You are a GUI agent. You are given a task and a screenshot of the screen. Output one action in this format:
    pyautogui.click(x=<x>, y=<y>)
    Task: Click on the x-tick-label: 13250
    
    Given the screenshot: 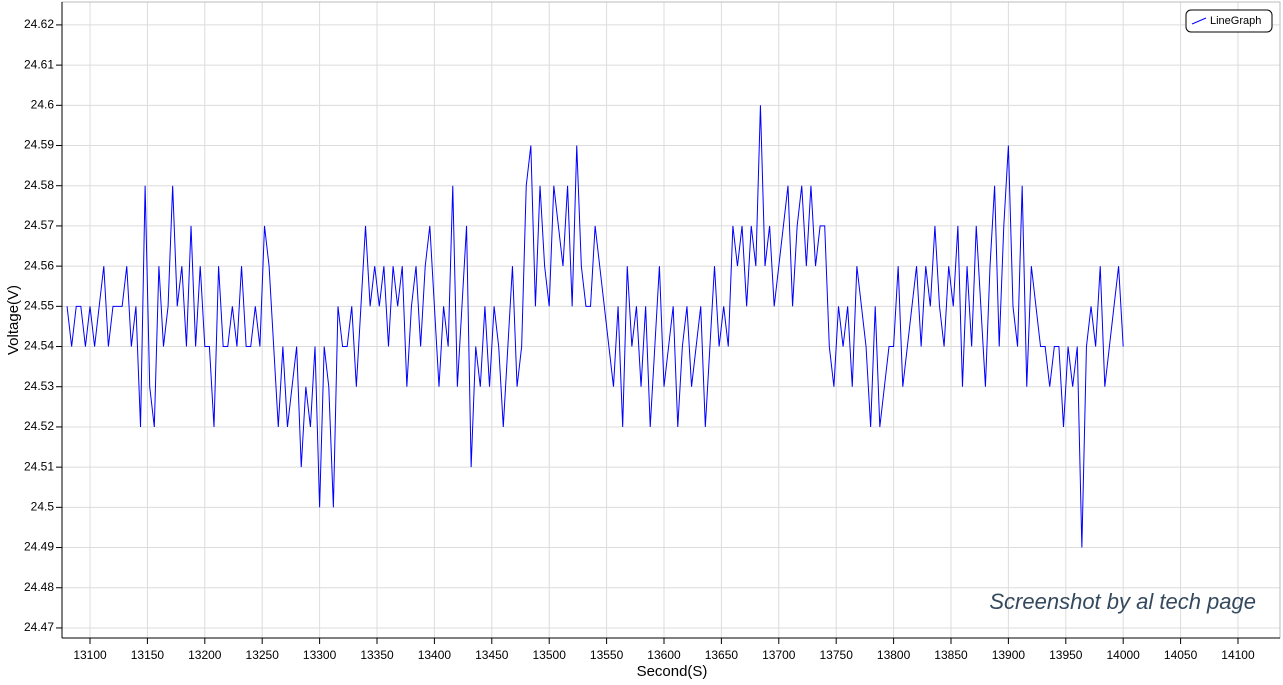 What is the action you would take?
    pyautogui.click(x=263, y=655)
    